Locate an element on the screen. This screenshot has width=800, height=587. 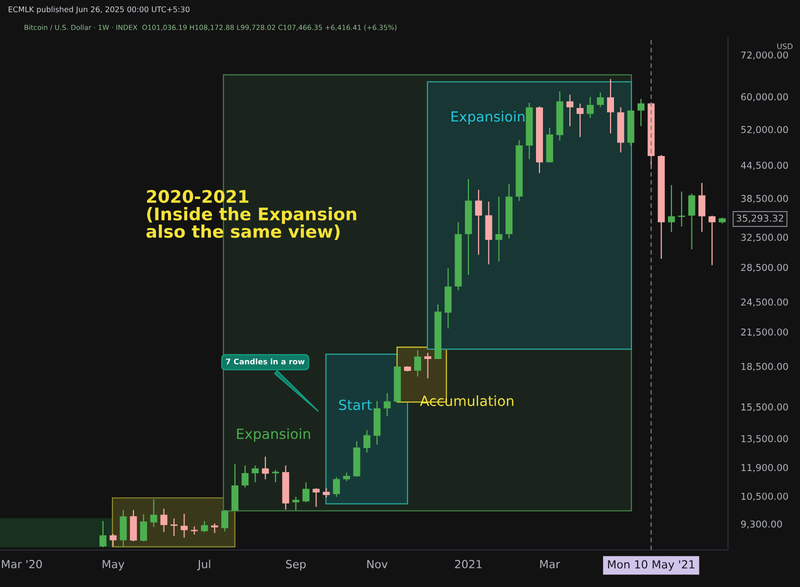
y-tick-label: 15,500.00 is located at coordinates (765, 407).